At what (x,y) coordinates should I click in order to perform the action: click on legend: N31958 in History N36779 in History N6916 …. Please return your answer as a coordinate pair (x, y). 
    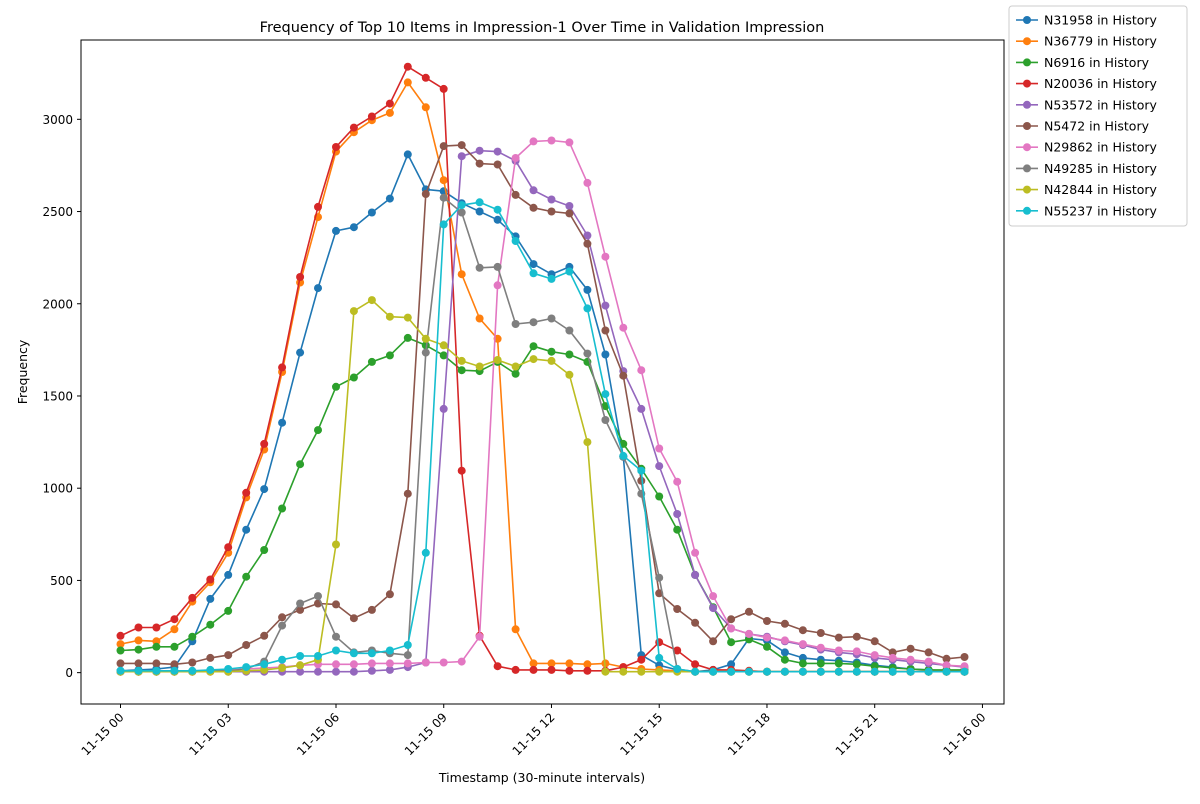
    Looking at the image, I should click on (1098, 116).